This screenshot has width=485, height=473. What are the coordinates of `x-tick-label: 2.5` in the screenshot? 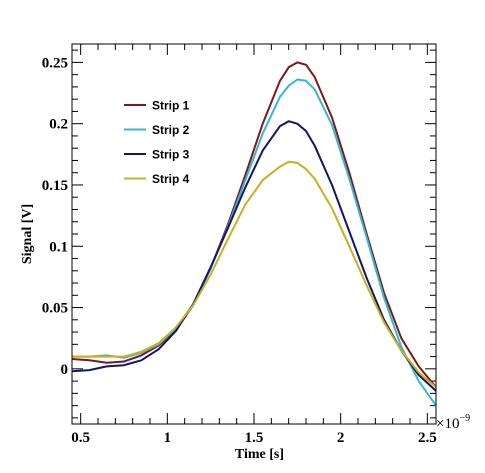 It's located at (427, 438).